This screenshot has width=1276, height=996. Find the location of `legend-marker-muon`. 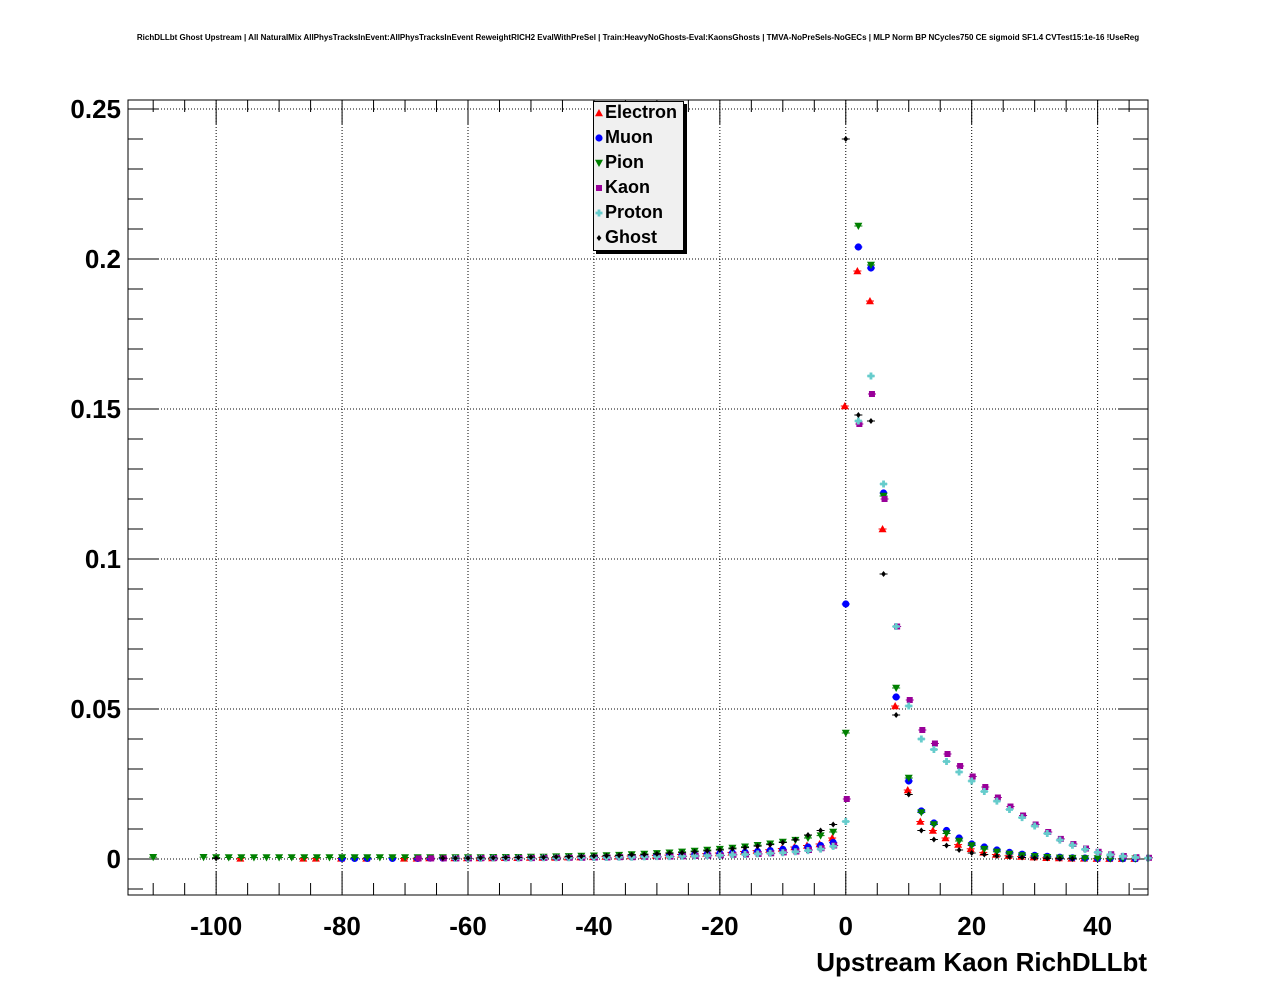

legend-marker-muon is located at coordinates (599, 138).